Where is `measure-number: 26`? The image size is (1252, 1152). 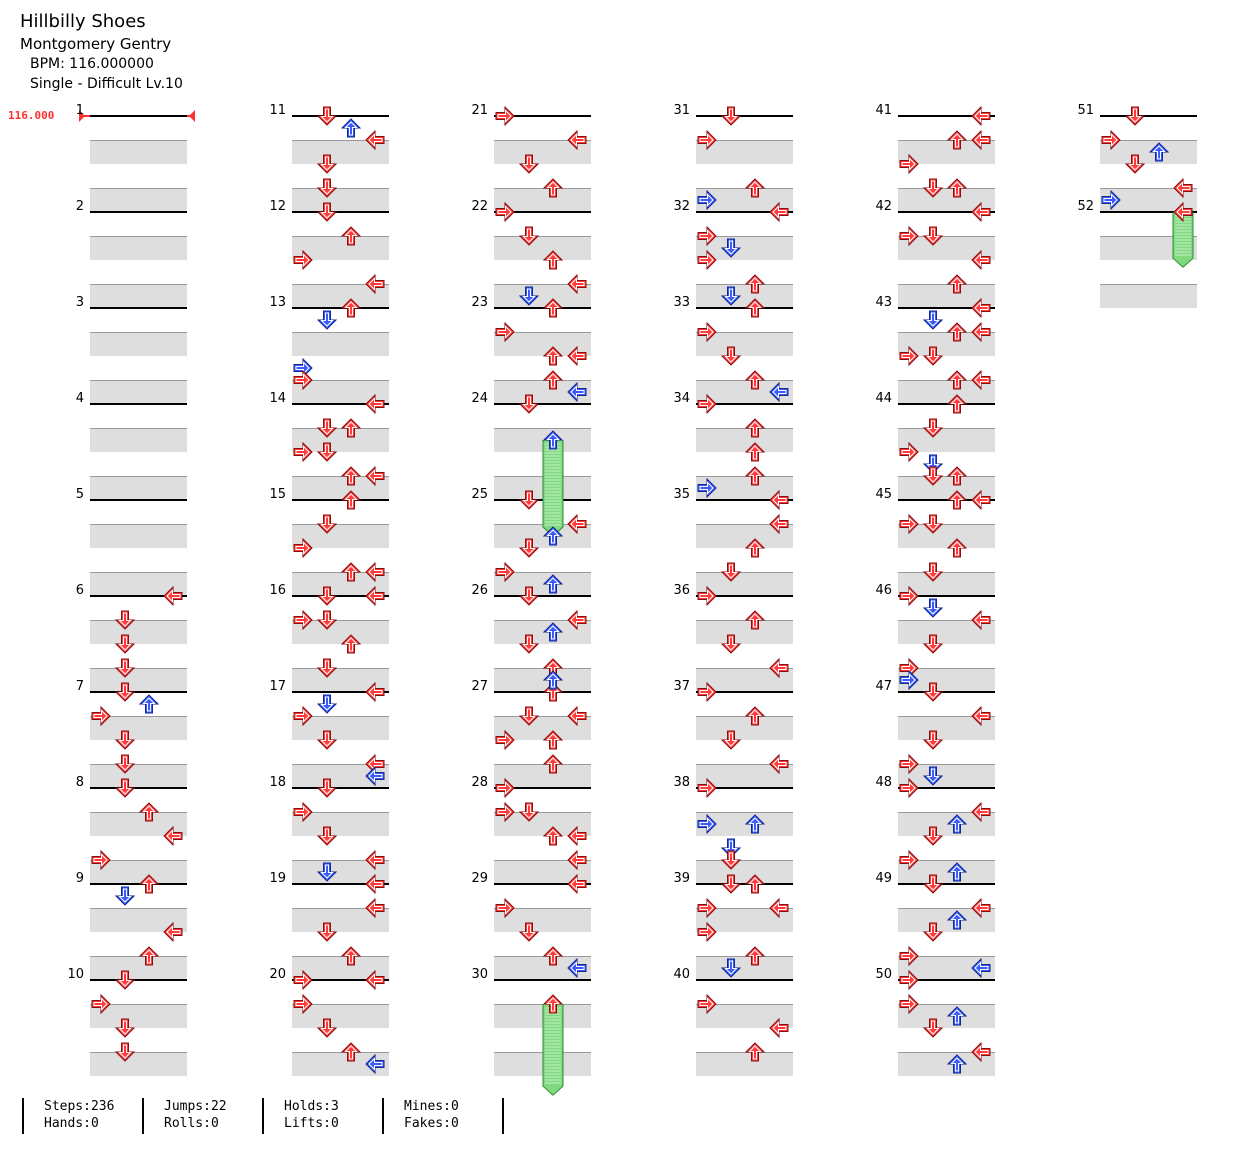 measure-number: 26 is located at coordinates (479, 590).